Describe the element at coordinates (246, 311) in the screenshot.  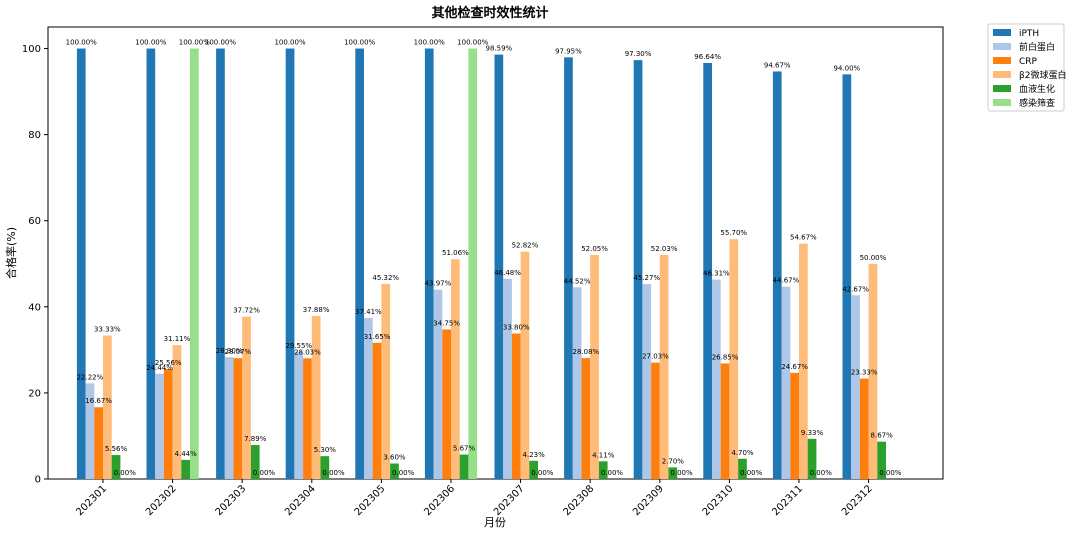
I see `data-label: 37.72%` at that location.